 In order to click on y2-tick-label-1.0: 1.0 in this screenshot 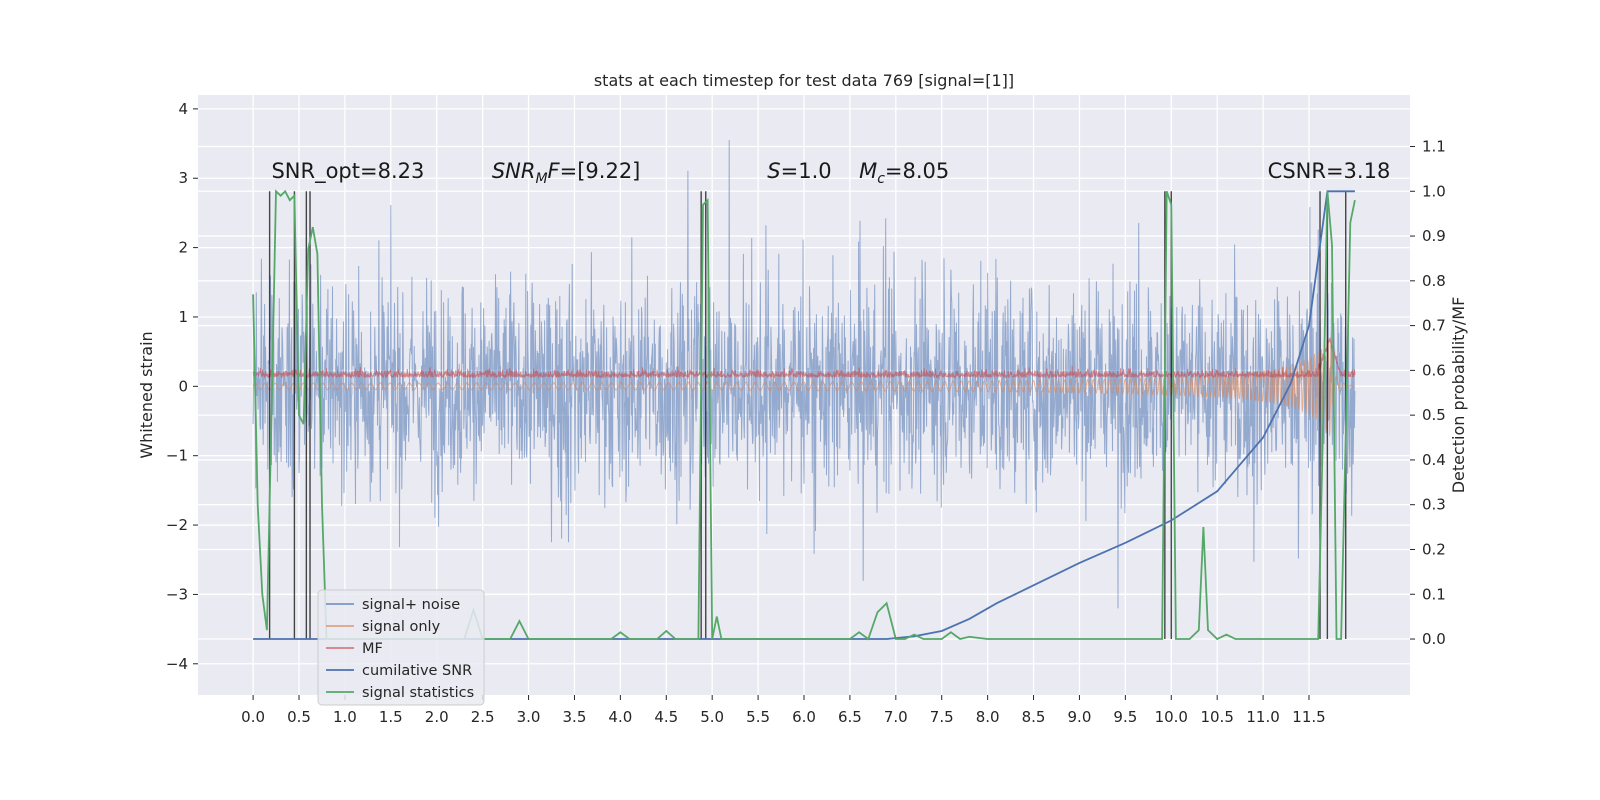, I will do `click(1434, 191)`.